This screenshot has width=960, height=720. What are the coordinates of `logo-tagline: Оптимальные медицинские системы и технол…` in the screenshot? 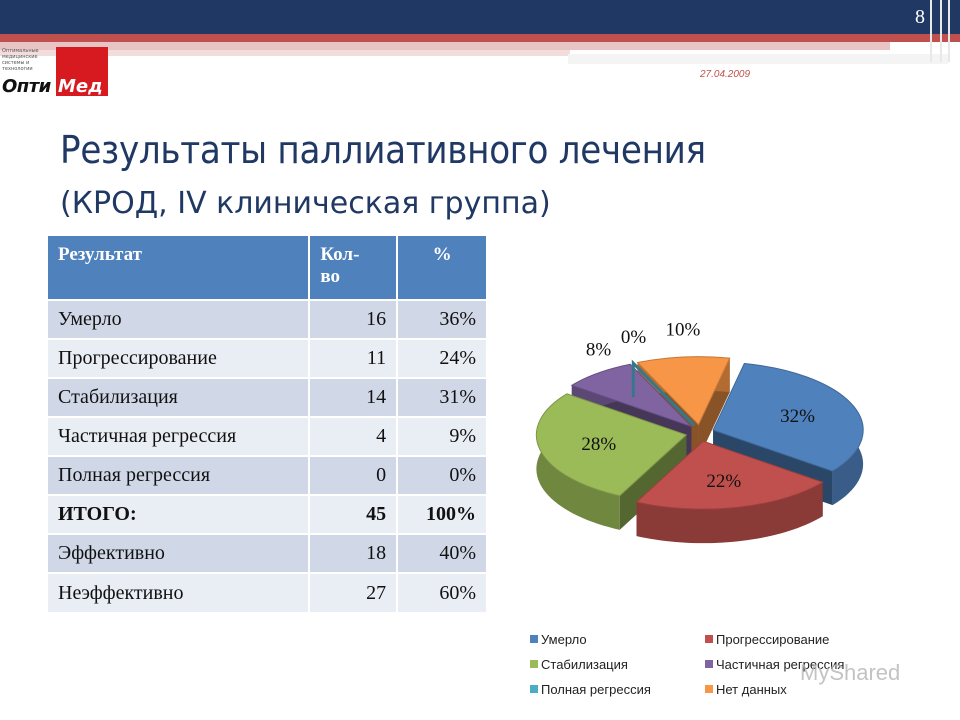 It's located at (20, 60).